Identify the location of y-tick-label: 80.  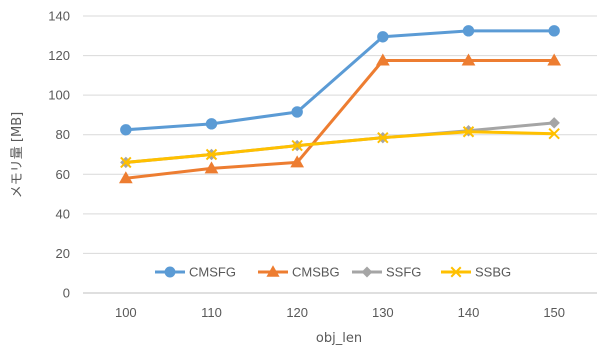
(63, 134).